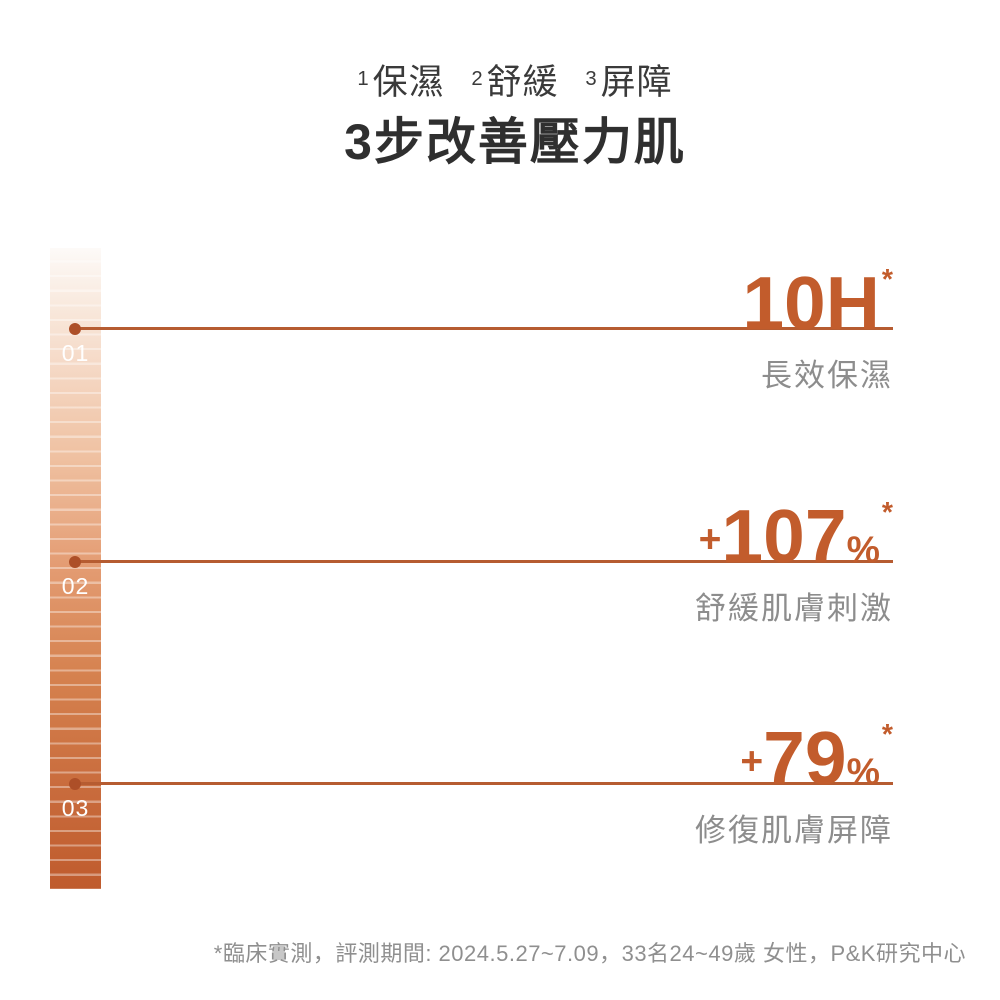 The height and width of the screenshot is (1000, 1000). Describe the element at coordinates (522, 82) in the screenshot. I see `subtitle-part-2-text: 舒緩` at that location.